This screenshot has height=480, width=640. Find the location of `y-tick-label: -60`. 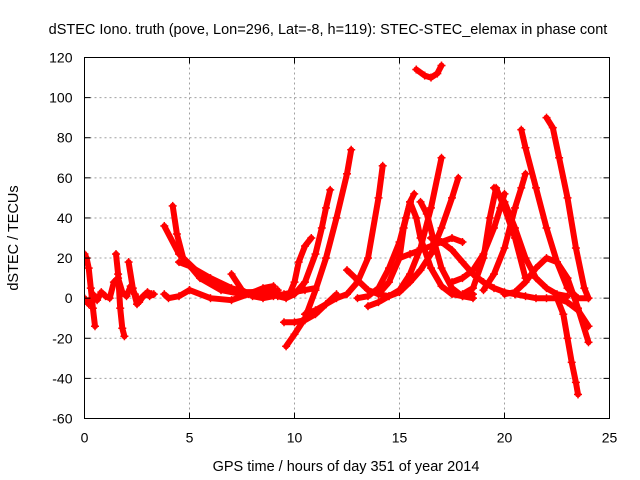

y-tick-label: -60 is located at coordinates (62, 419).